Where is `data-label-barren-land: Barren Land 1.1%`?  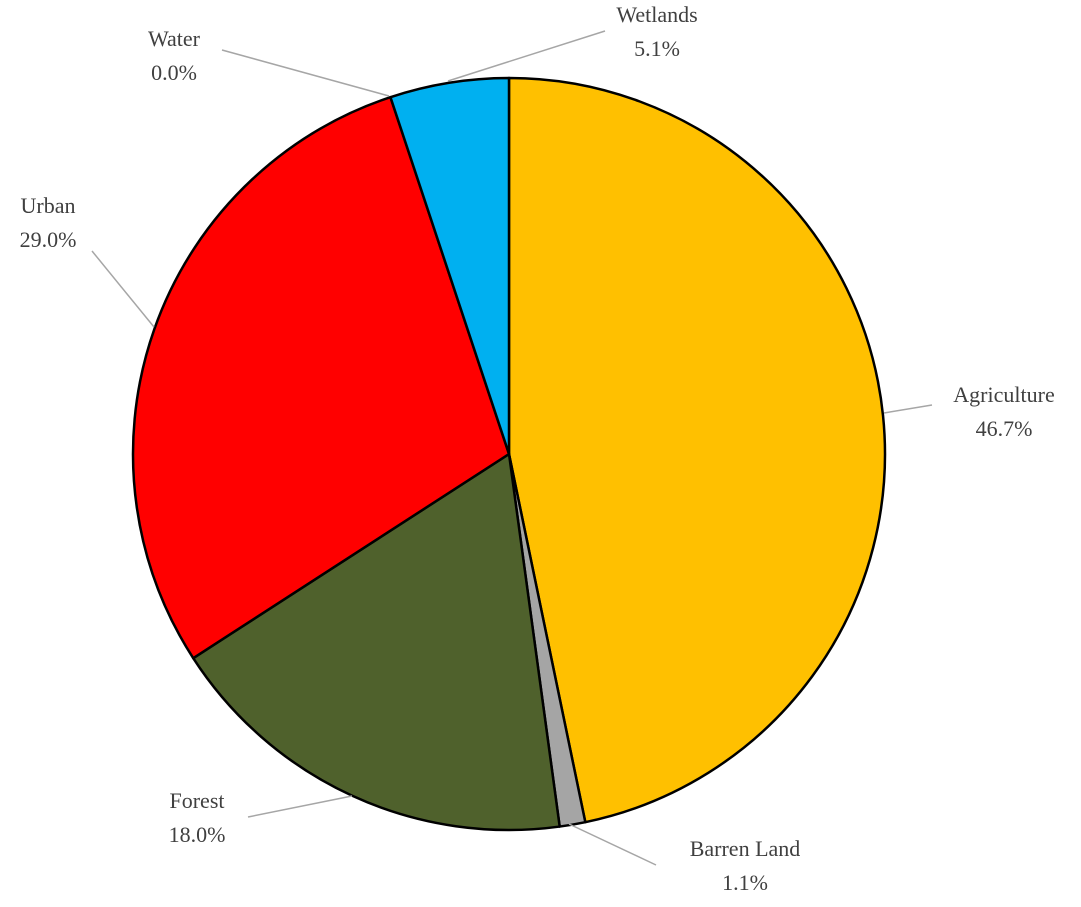
data-label-barren-land: Barren Land 1.1% is located at coordinates (745, 865).